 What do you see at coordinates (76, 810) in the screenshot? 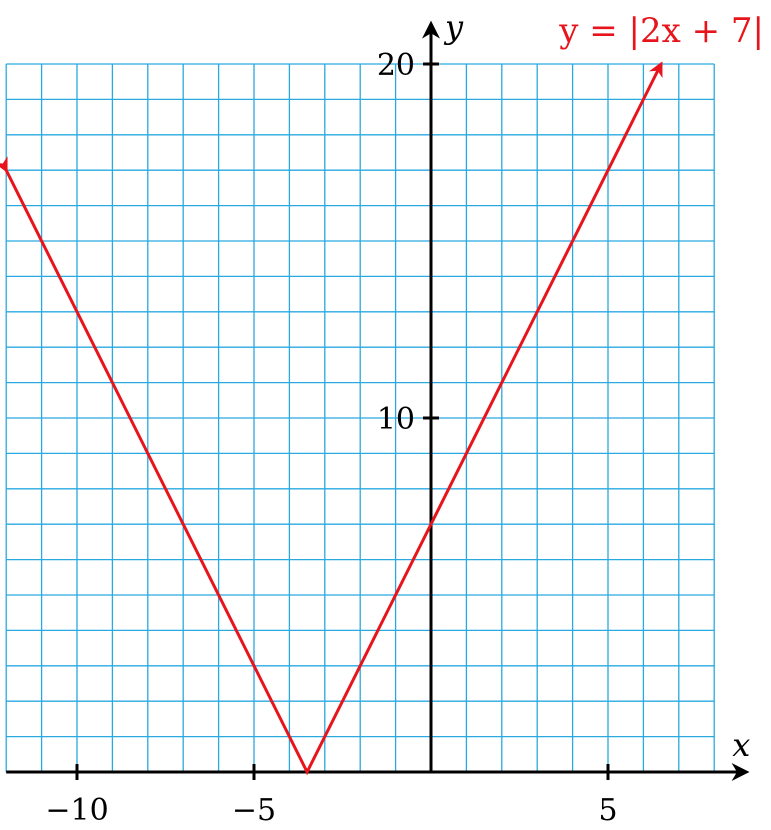
I see `x-tick-label: −10` at bounding box center [76, 810].